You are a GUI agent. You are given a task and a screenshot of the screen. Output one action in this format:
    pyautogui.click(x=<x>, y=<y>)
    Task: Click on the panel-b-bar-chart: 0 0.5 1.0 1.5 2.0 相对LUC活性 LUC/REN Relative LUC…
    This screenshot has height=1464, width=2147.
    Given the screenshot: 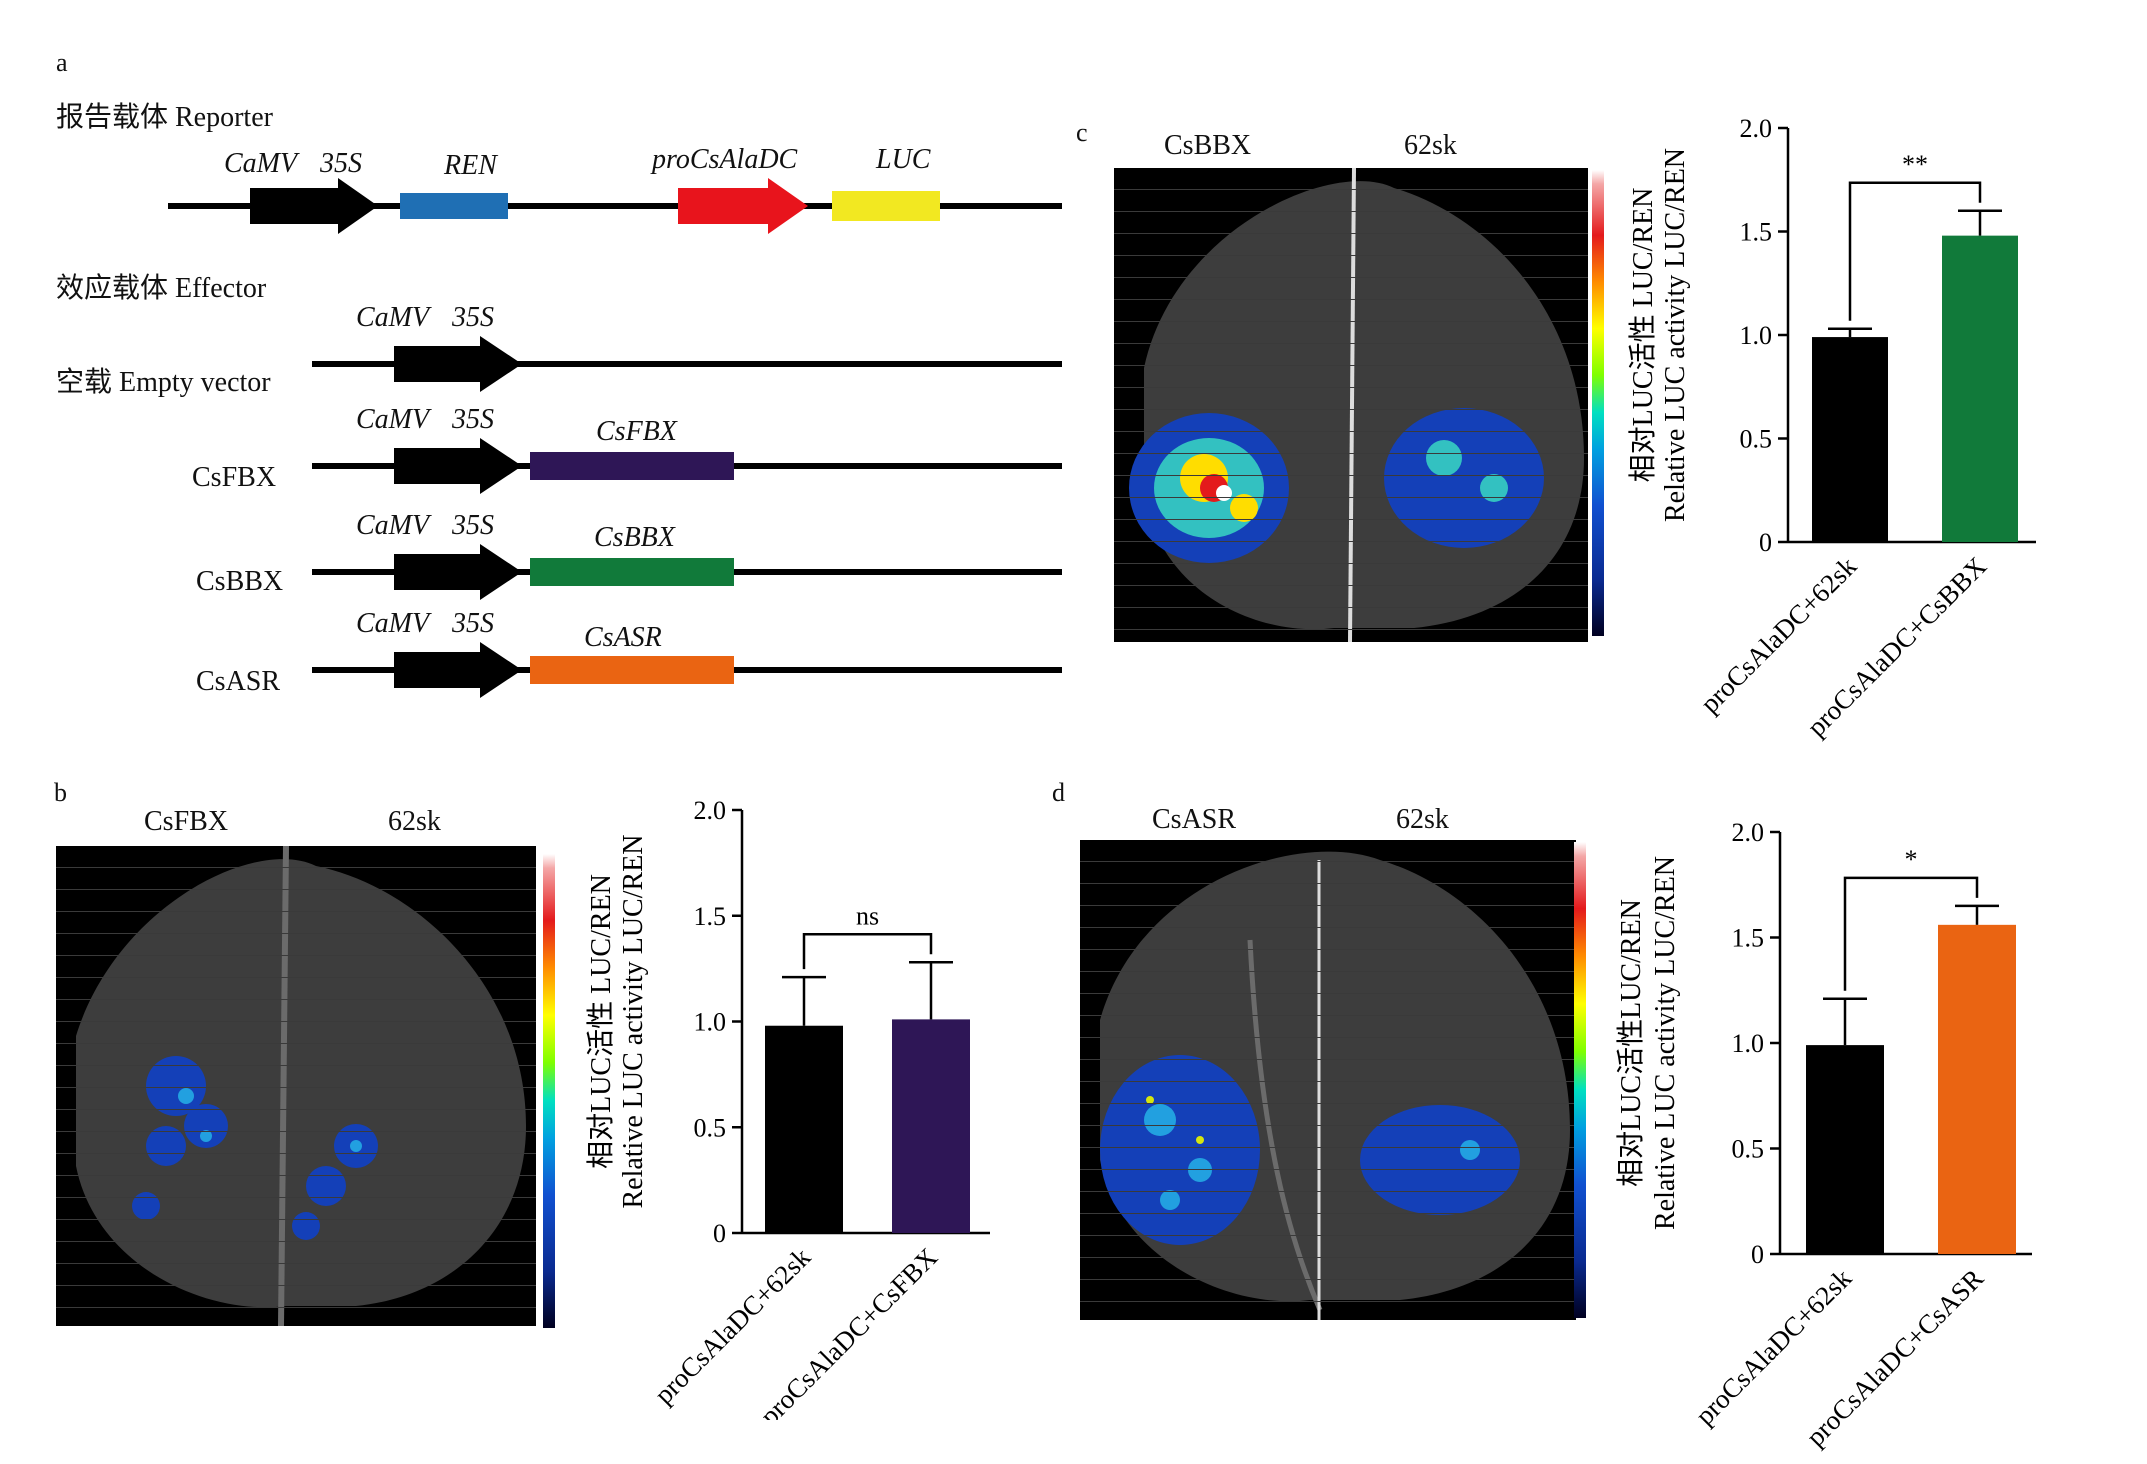 What is the action you would take?
    pyautogui.click(x=787, y=1108)
    